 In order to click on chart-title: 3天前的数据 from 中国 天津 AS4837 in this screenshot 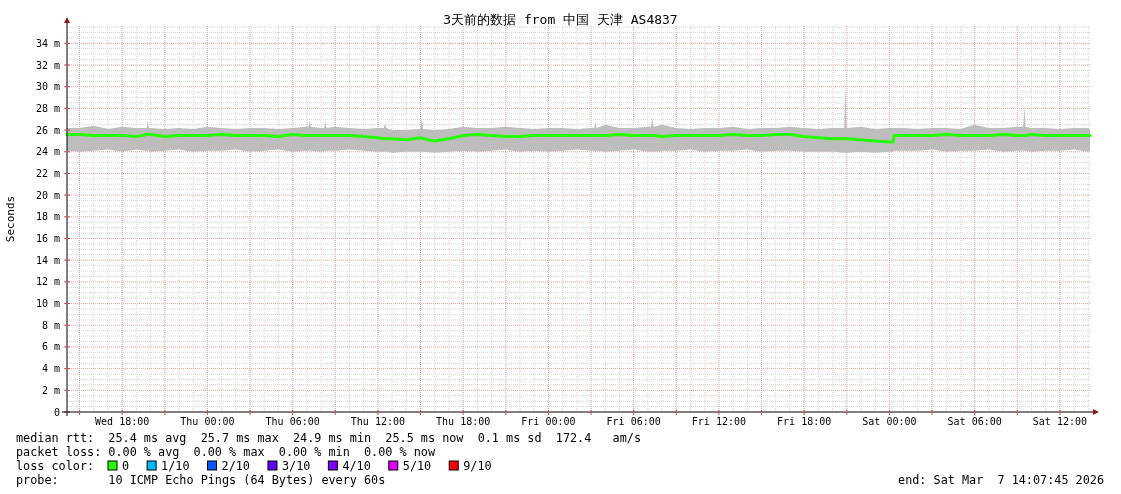, I will do `click(560, 19)`.